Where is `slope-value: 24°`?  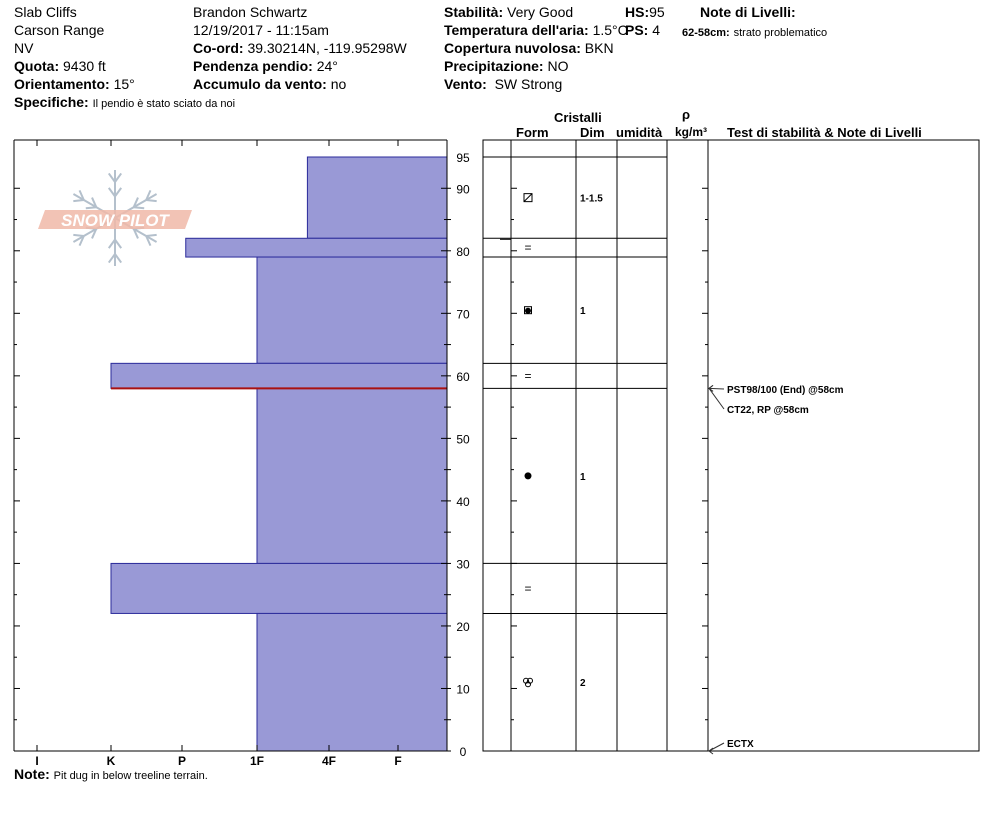
slope-value: 24° is located at coordinates (327, 66).